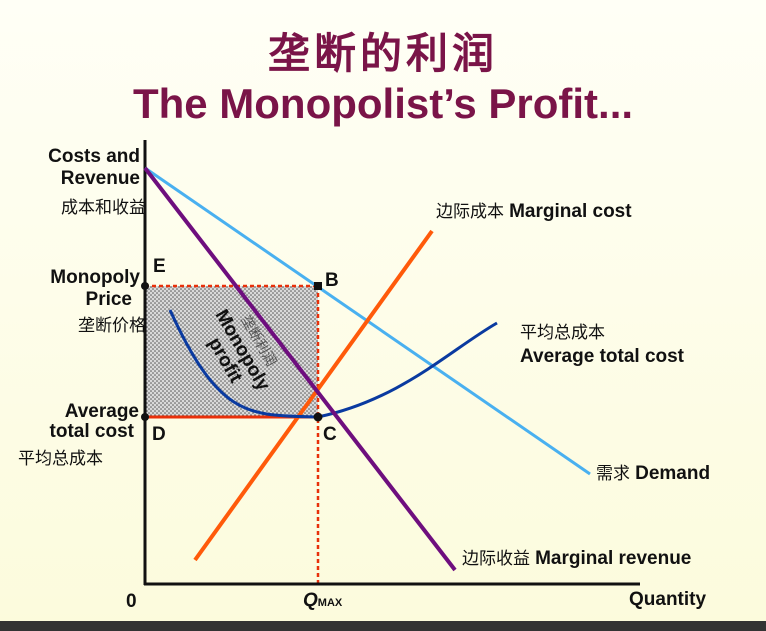 The height and width of the screenshot is (631, 766). Describe the element at coordinates (570, 211) in the screenshot. I see `marginal-cost-label-en: Marginal cost` at that location.